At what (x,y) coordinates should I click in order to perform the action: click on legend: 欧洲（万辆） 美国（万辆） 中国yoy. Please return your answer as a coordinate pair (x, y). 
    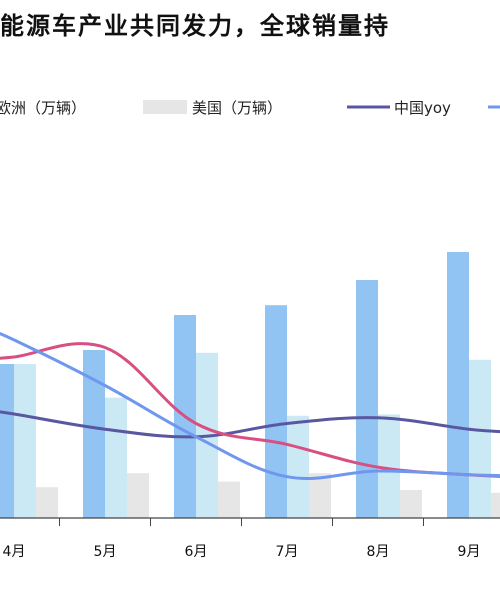
    Looking at the image, I should click on (250, 108).